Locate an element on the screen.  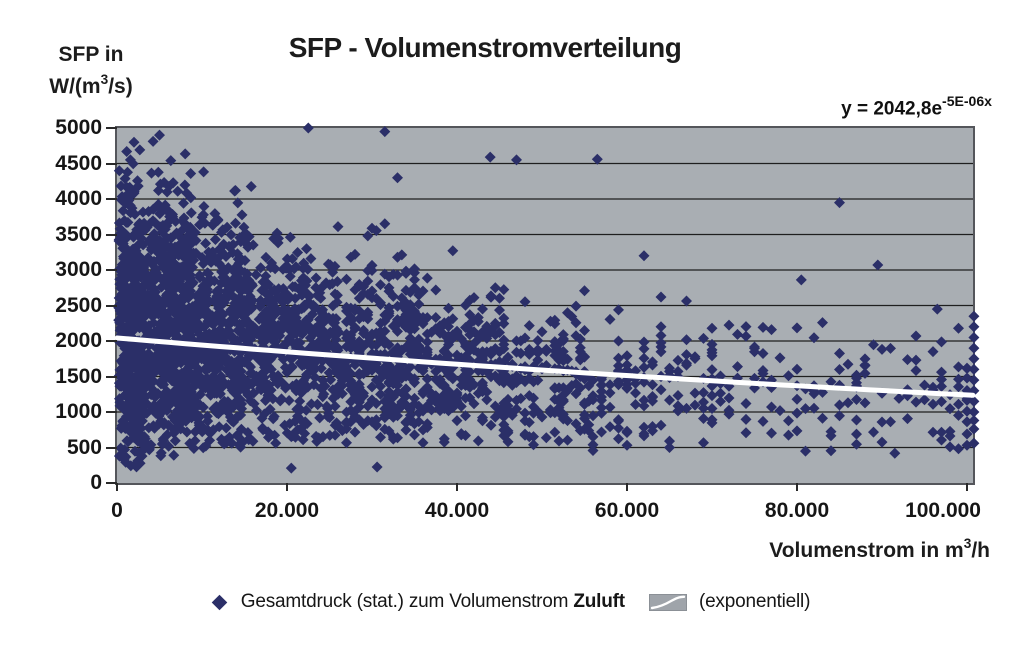
y-axis-label-line1: SFP in is located at coordinates (91, 54).